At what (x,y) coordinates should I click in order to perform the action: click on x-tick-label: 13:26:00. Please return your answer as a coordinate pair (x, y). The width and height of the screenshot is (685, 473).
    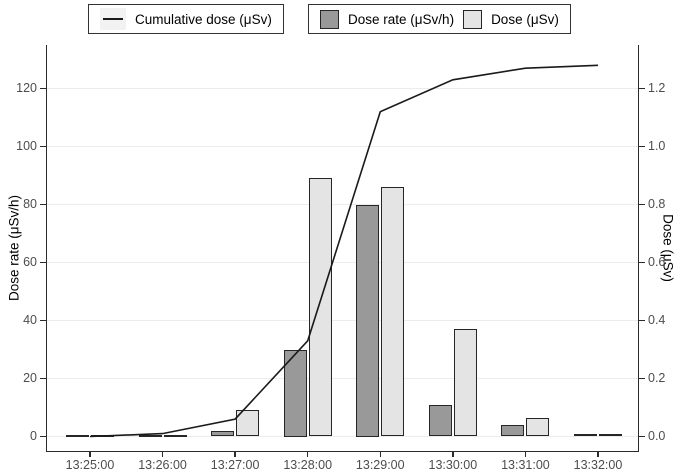
    Looking at the image, I should click on (162, 465).